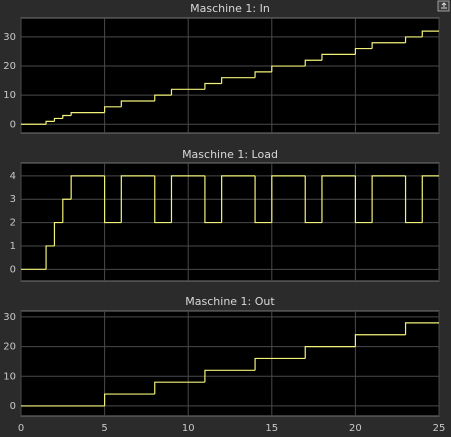  I want to click on y-tick-label: 4, so click(13, 176).